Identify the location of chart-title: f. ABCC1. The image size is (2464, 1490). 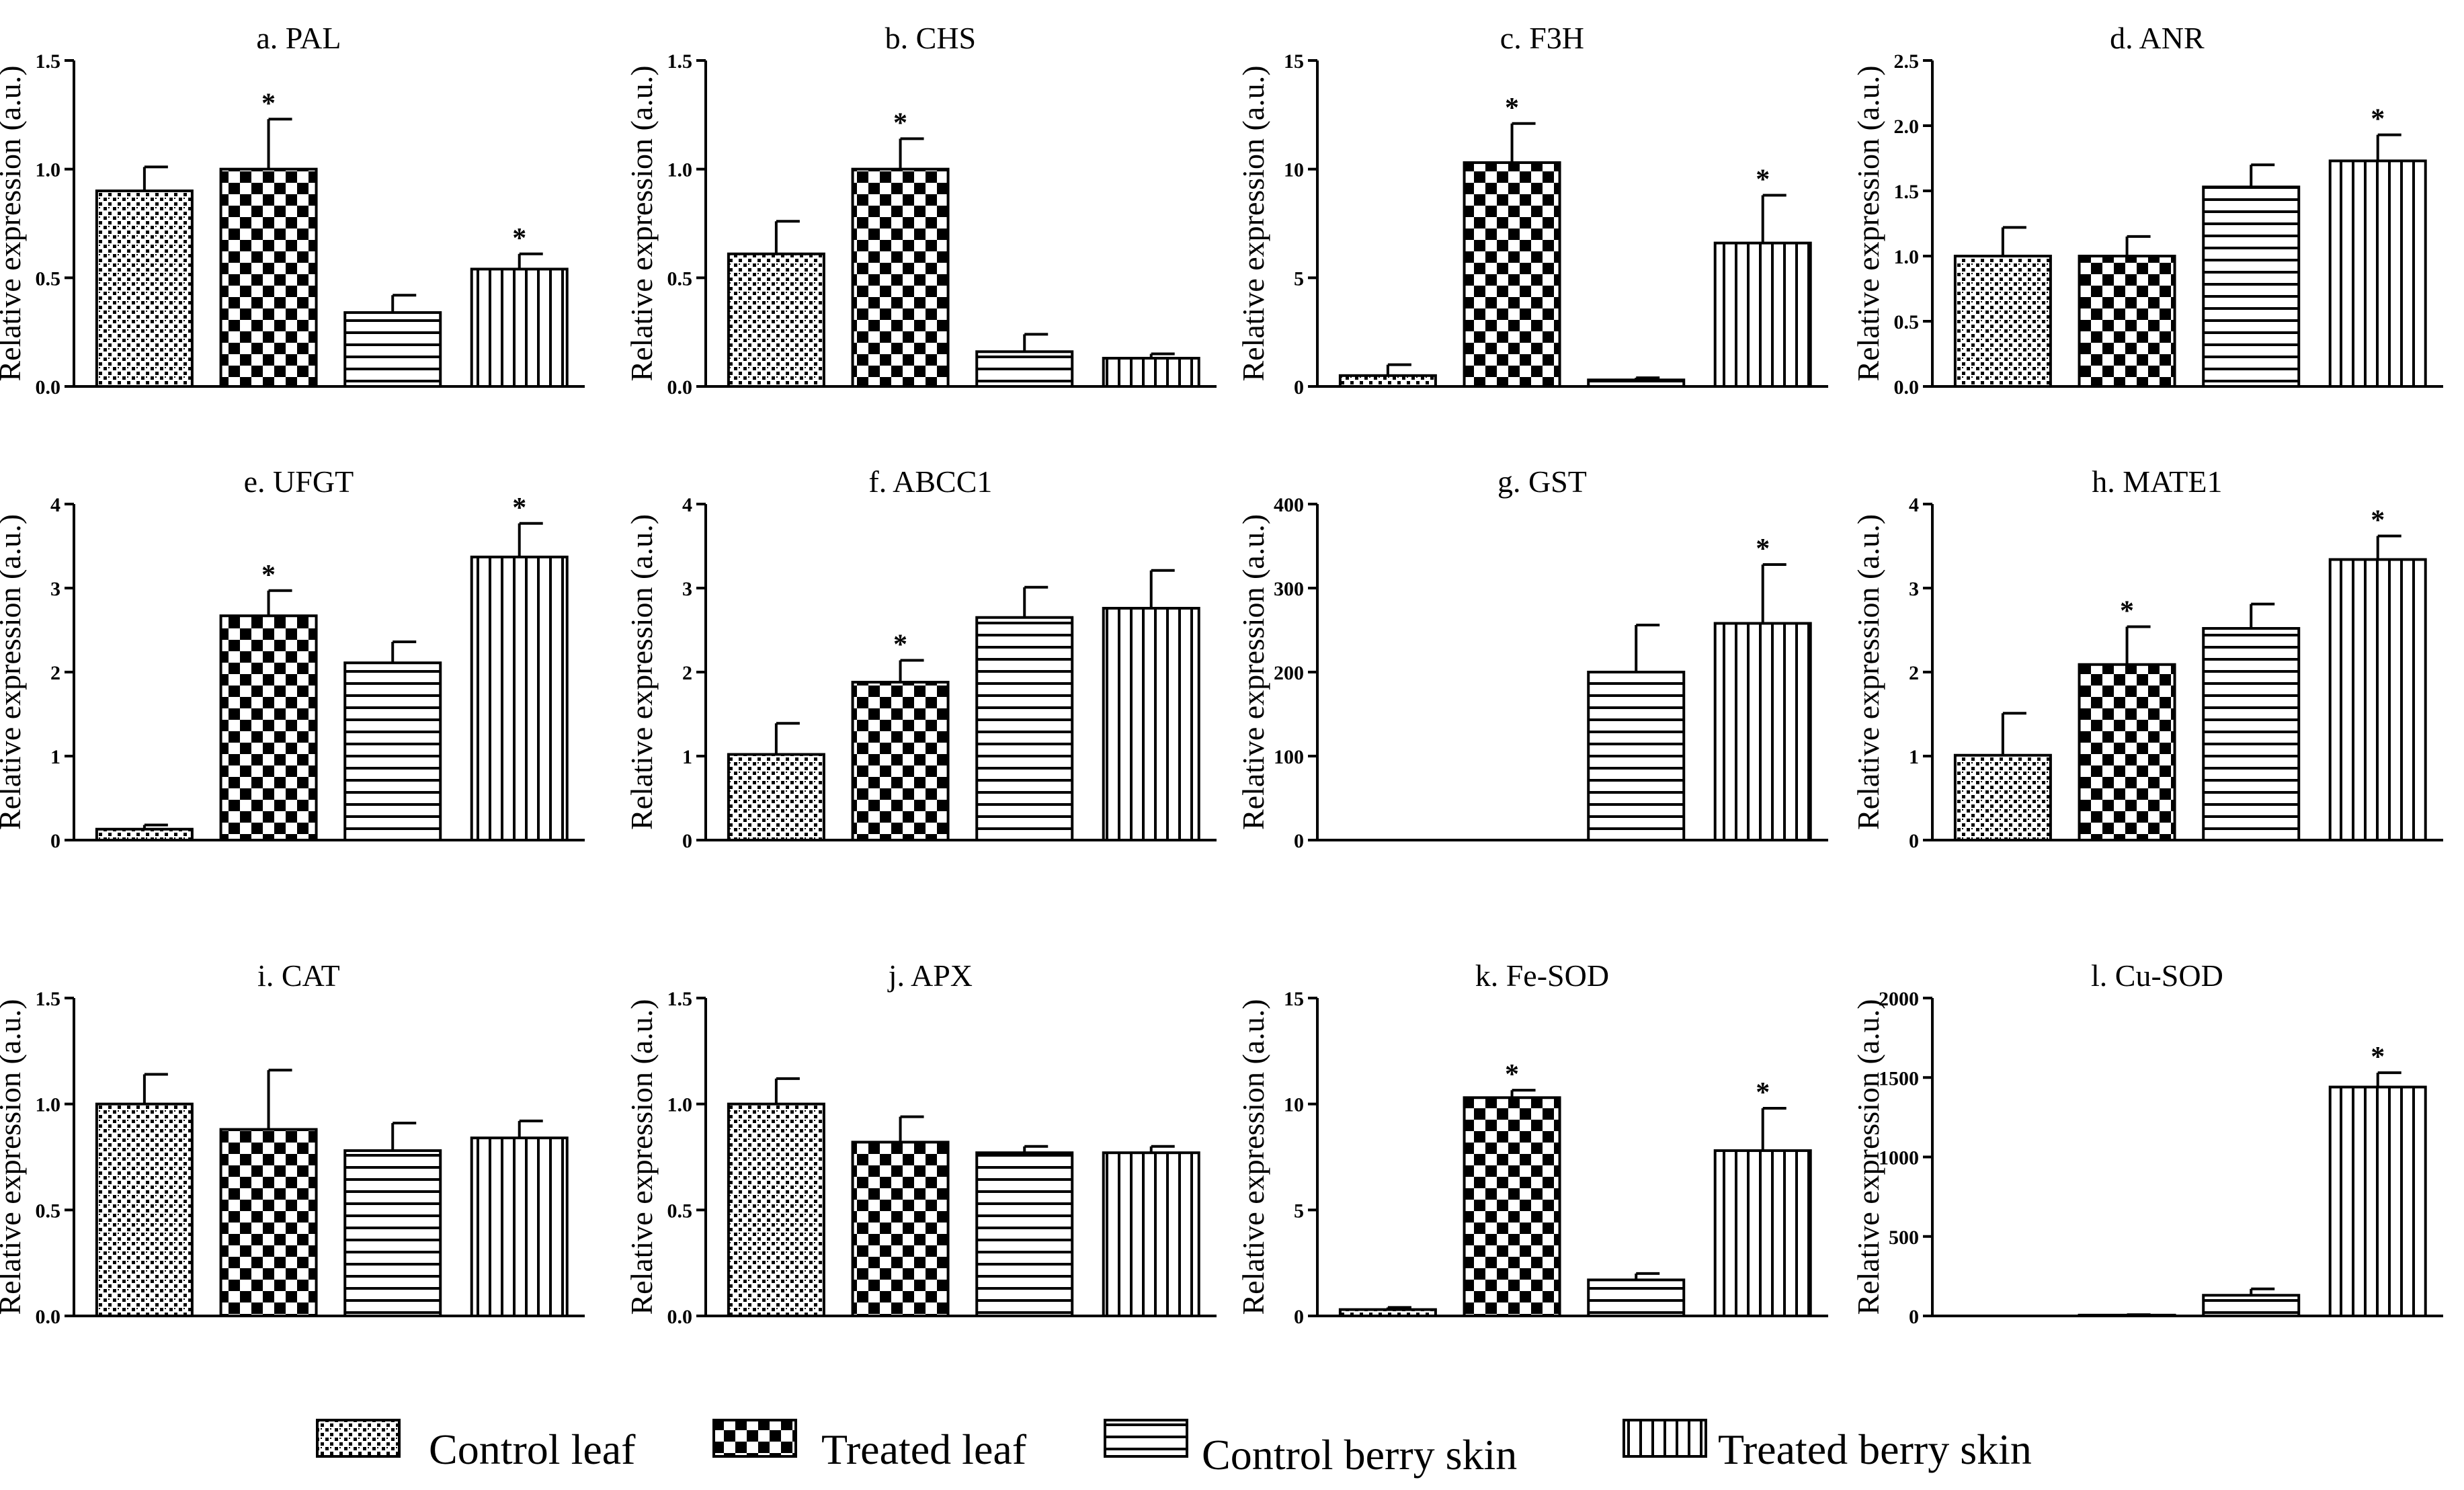
(930, 481).